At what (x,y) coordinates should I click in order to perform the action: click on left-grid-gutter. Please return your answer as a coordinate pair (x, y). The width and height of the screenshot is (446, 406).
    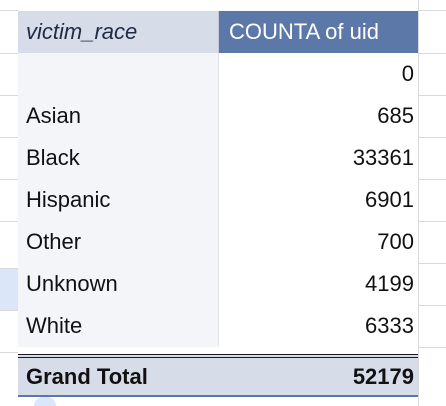
    Looking at the image, I should click on (9, 203).